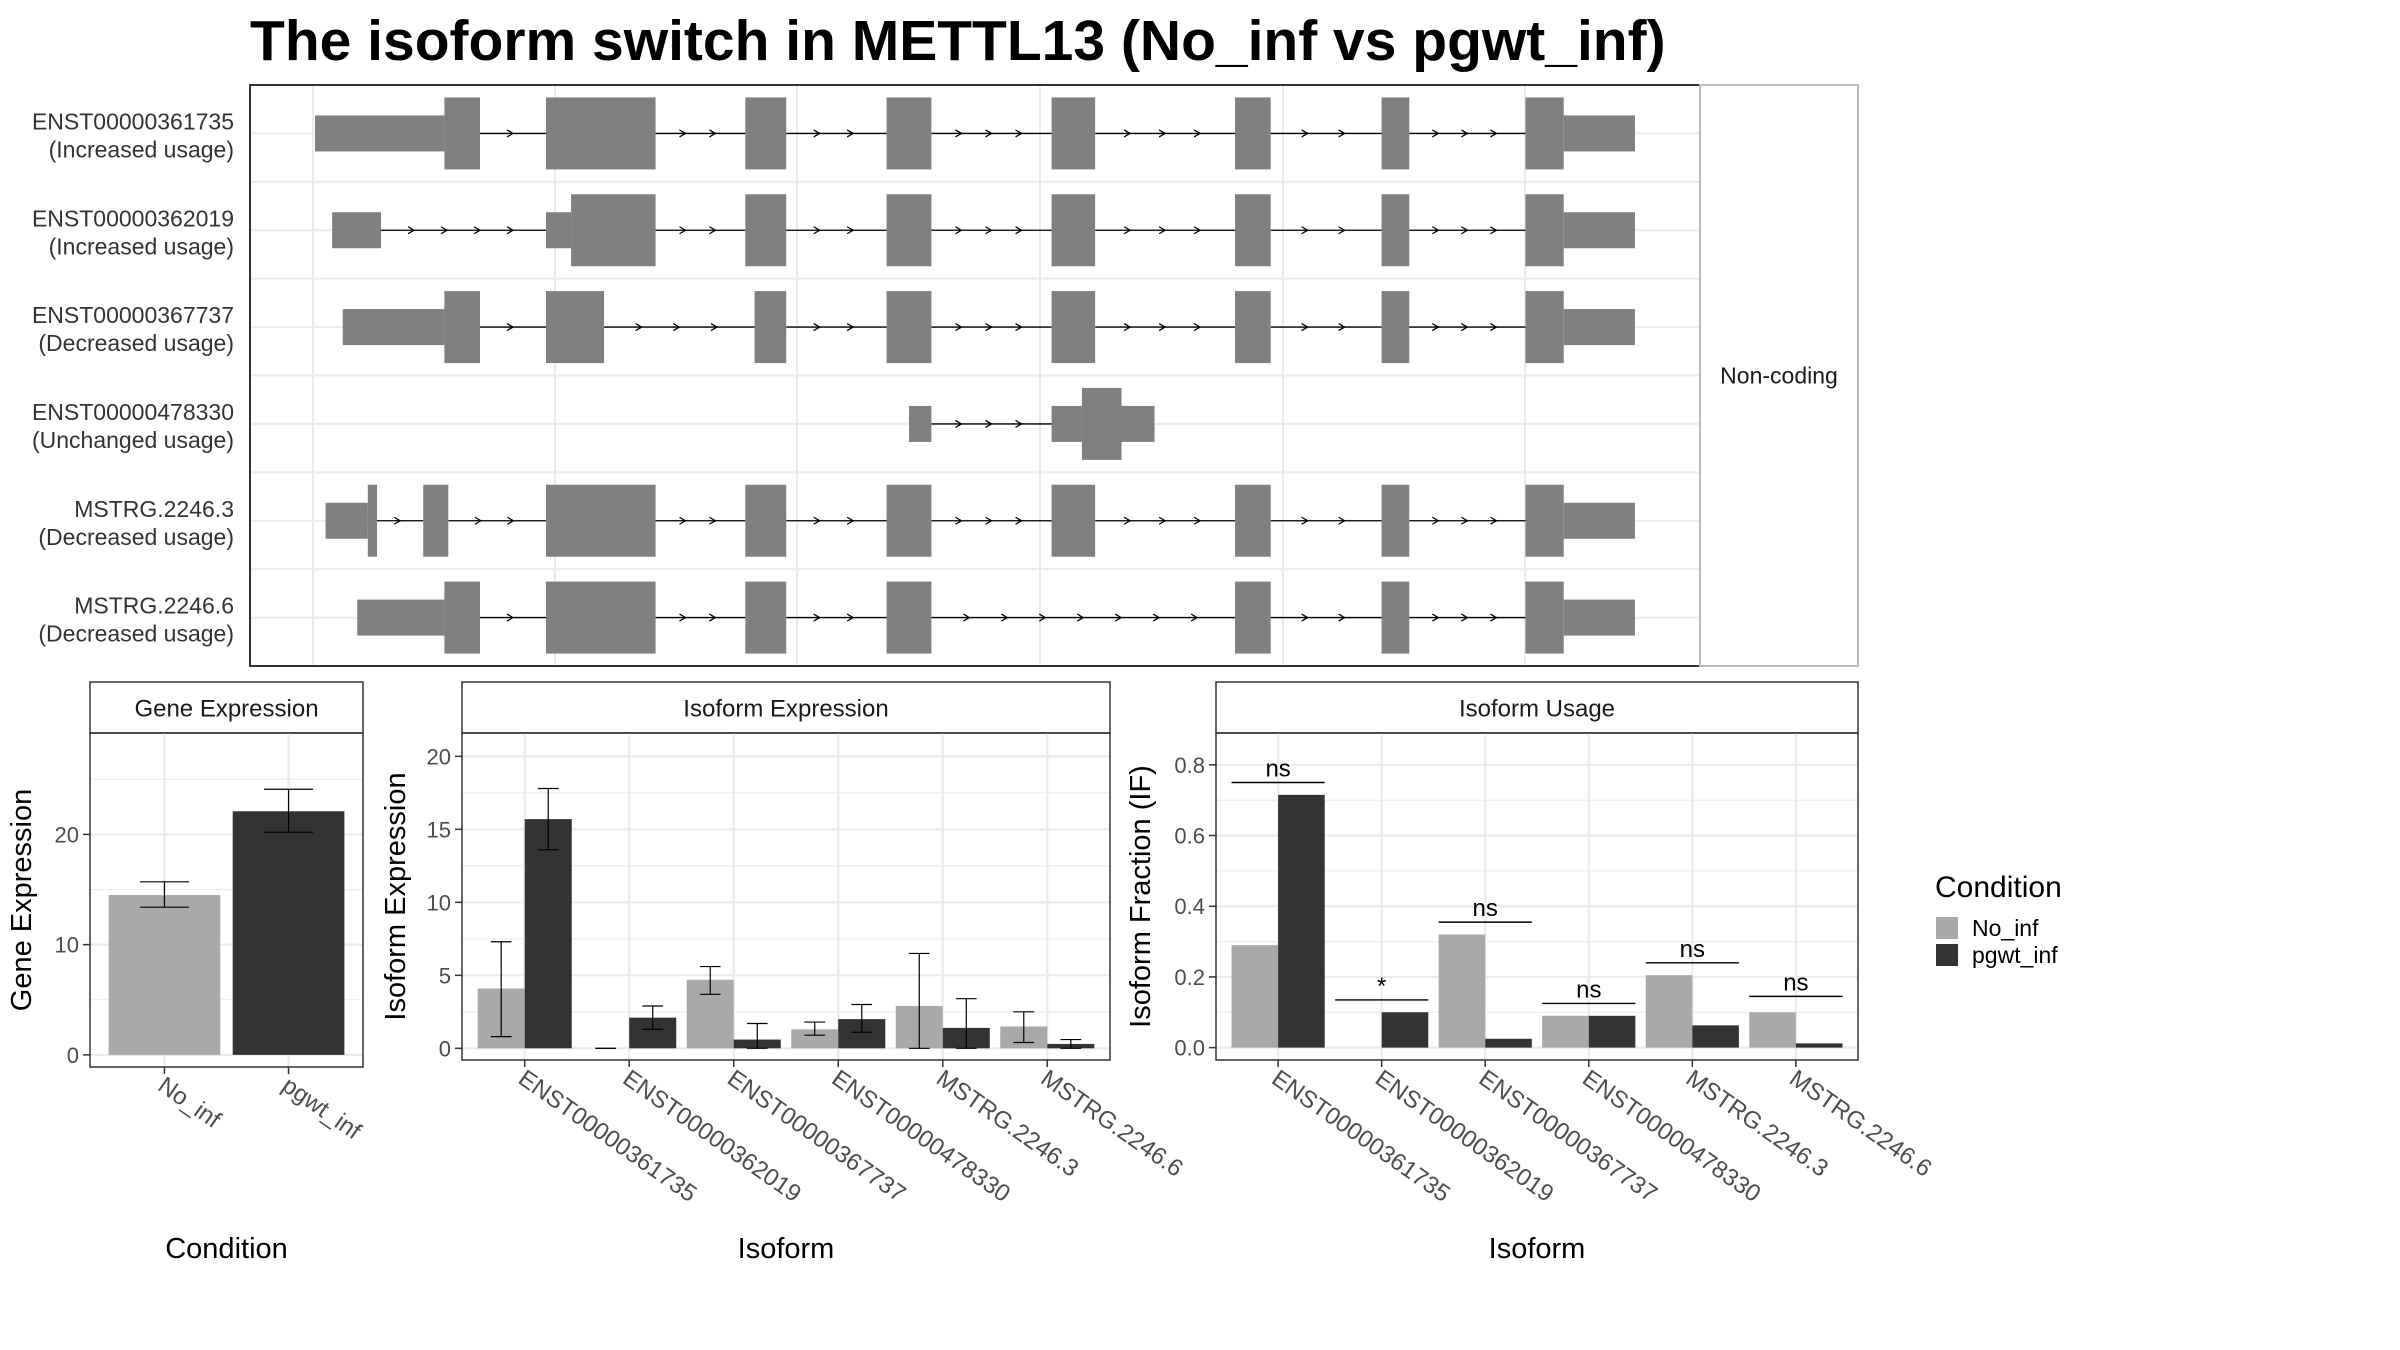 The height and width of the screenshot is (1350, 2400). I want to click on y-axis-title: Isoform Fraction (IF), so click(1141, 896).